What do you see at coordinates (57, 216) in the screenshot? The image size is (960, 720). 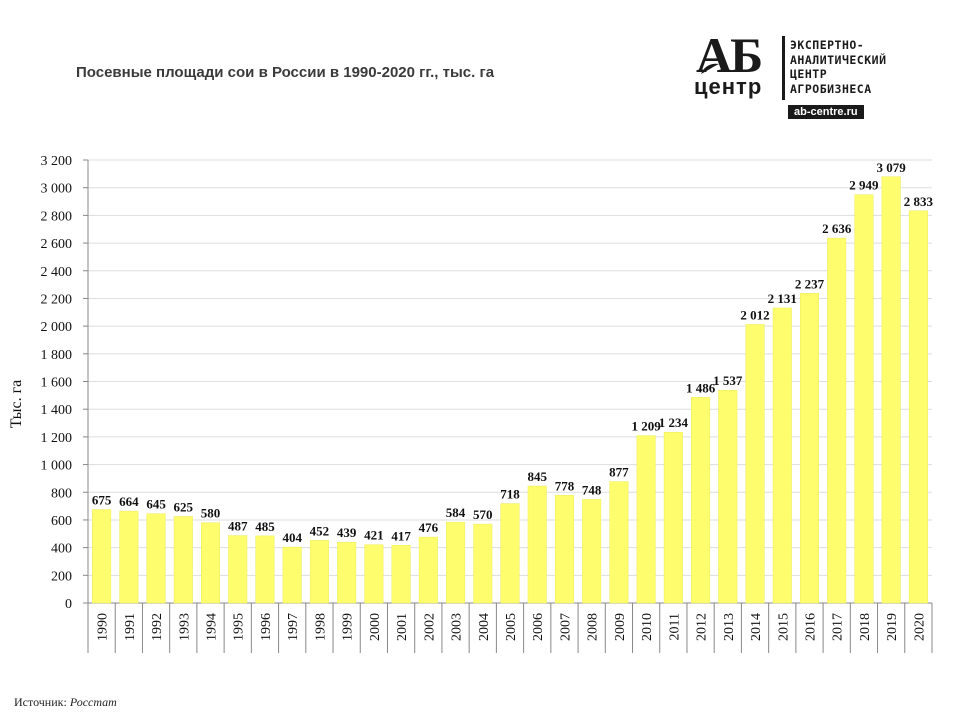 I see `y-tick-label: 2 800` at bounding box center [57, 216].